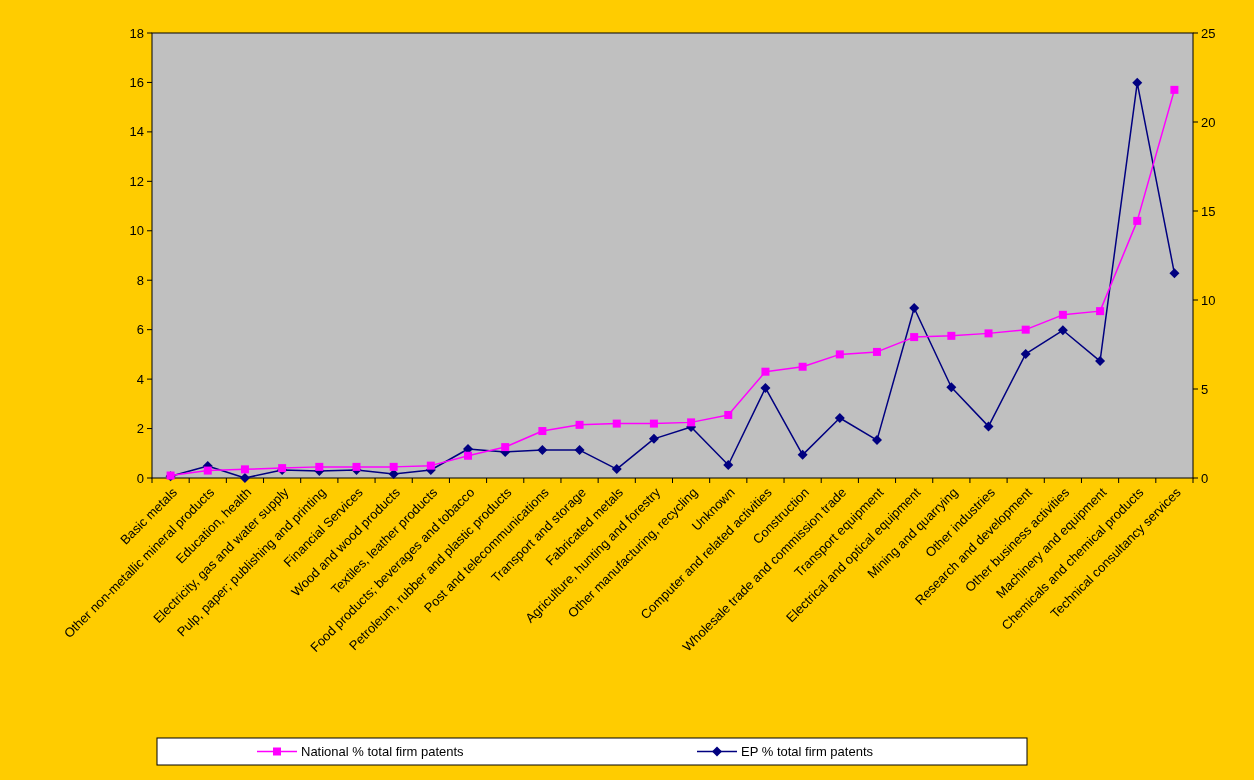 The height and width of the screenshot is (780, 1254). I want to click on y-tick-label: 6, so click(140, 330).